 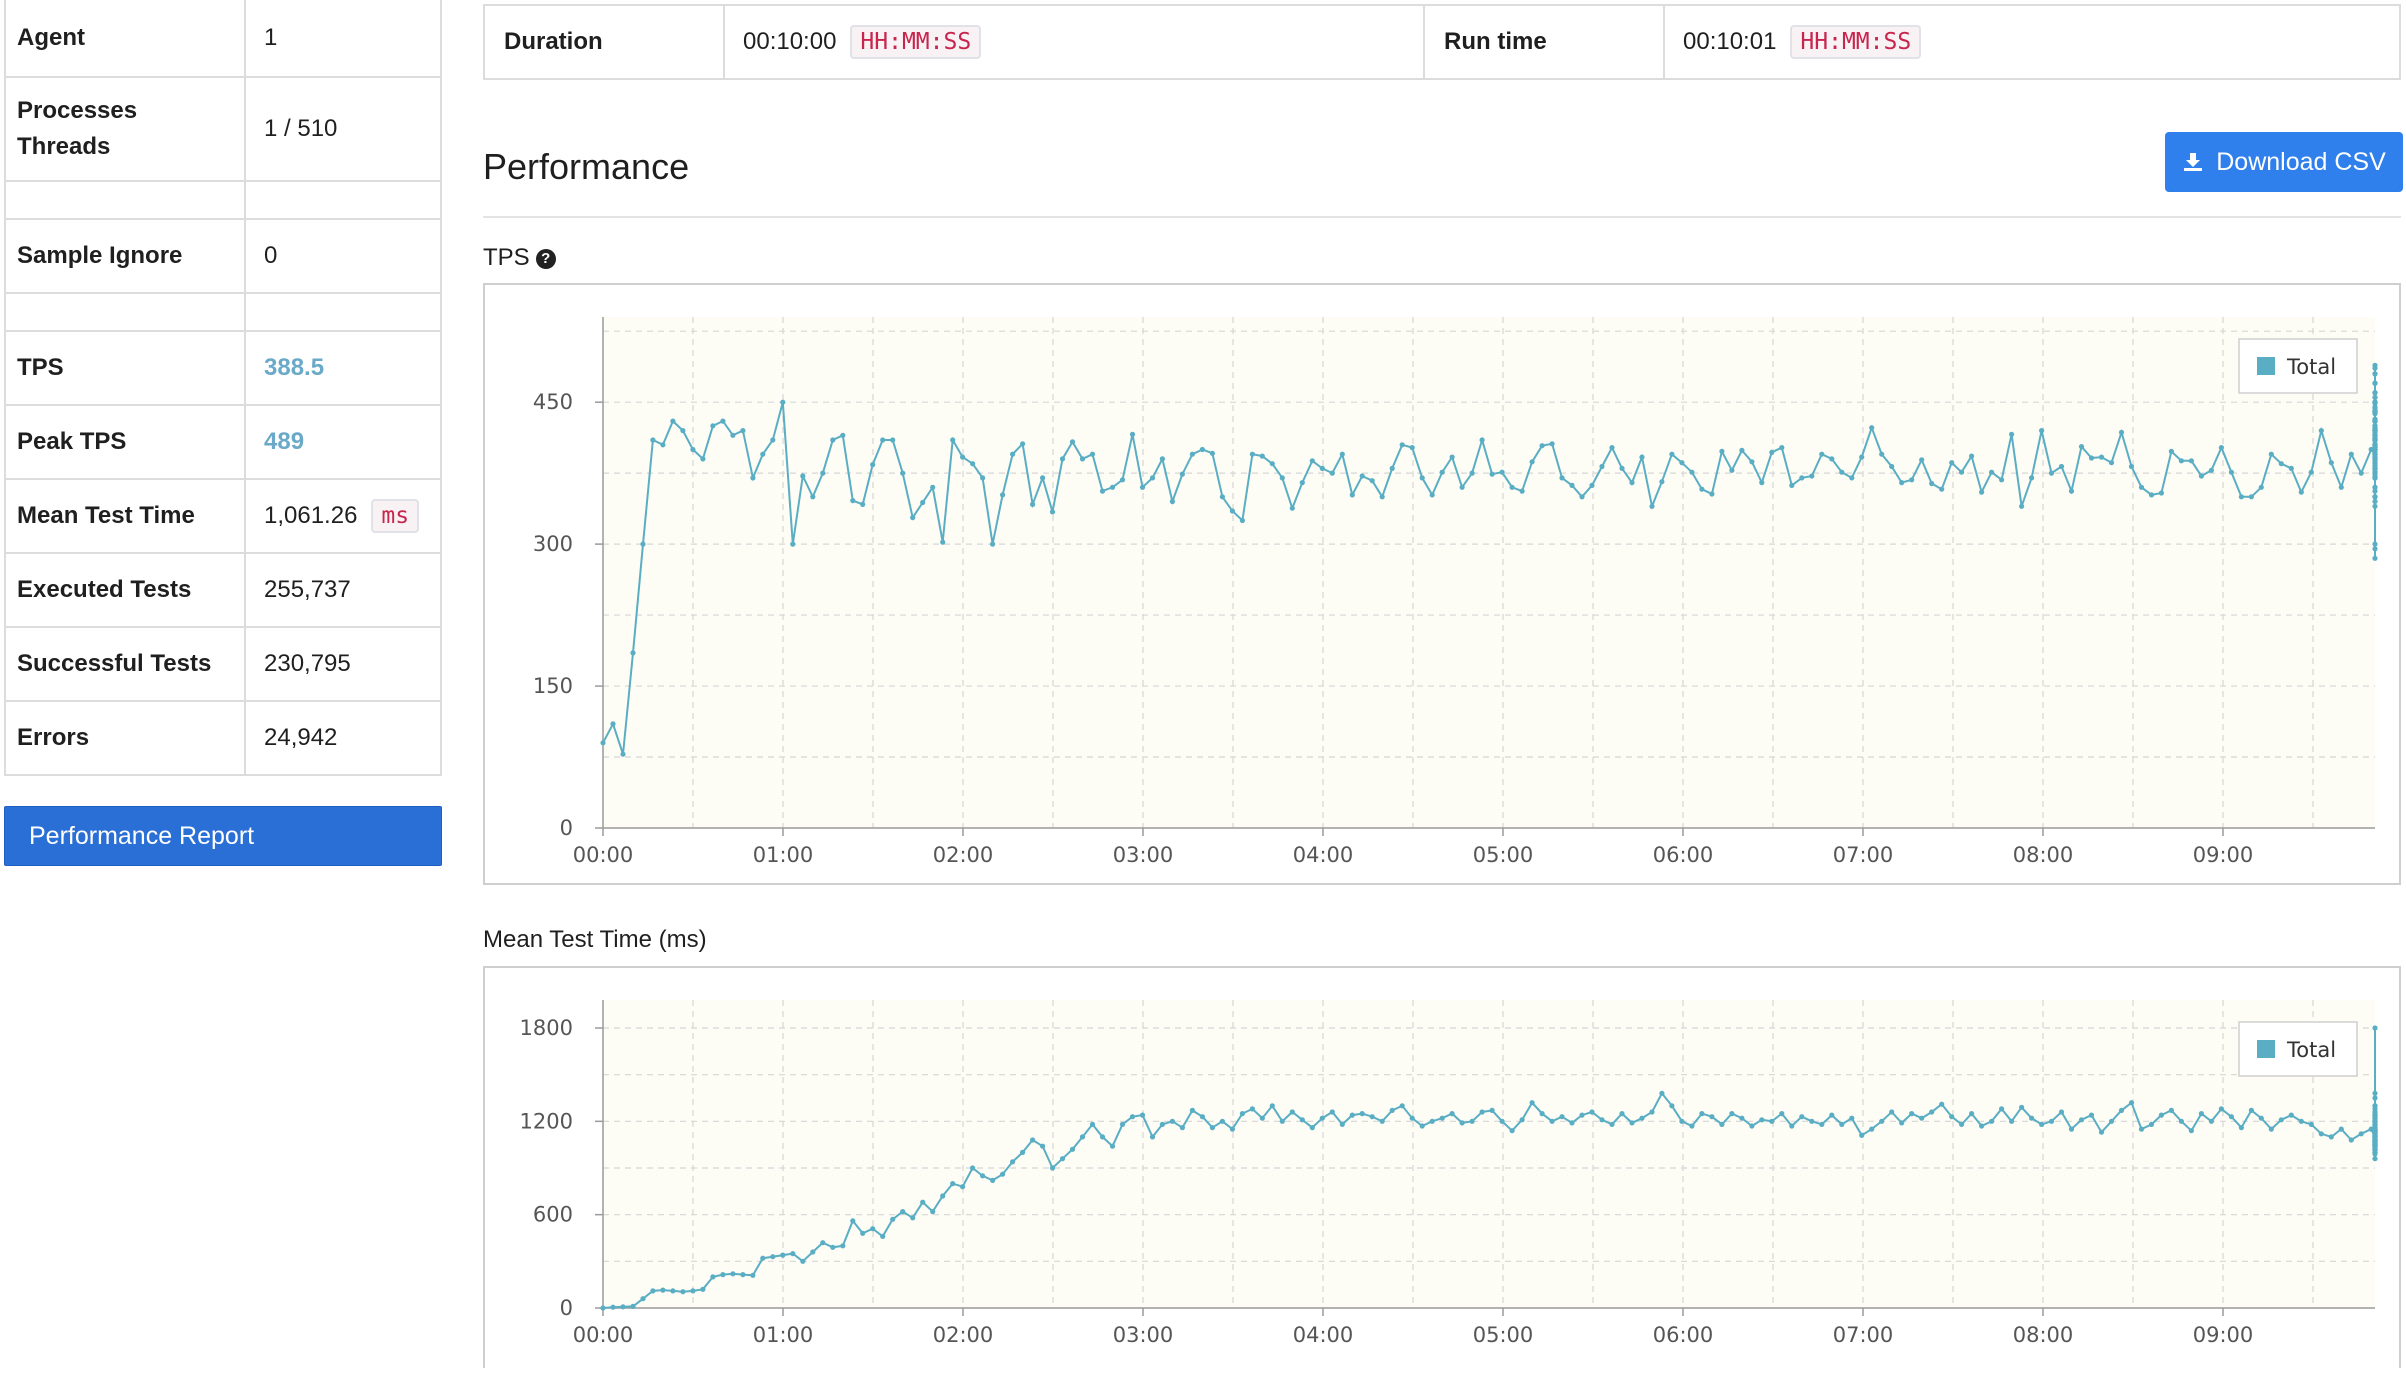 I want to click on stats-row-tps: TPS 388.5, so click(x=223, y=369).